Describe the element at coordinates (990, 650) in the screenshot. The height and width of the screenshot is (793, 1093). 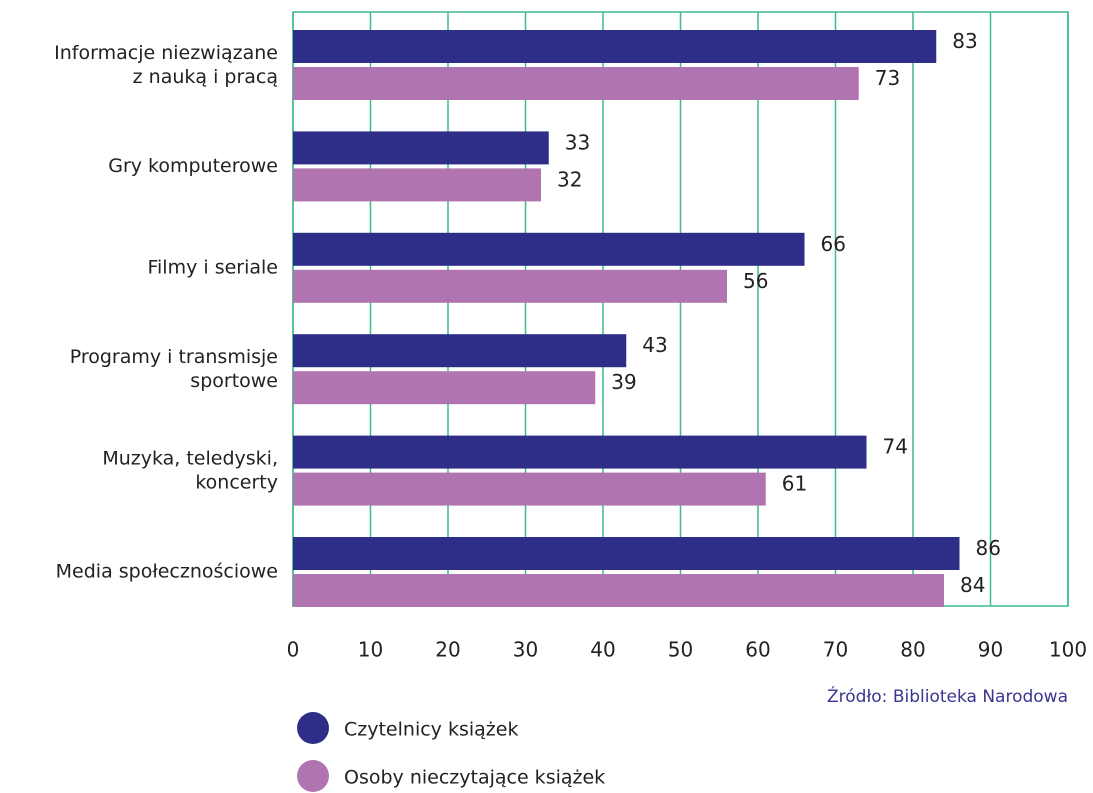
I see `x-tick-label: 90` at that location.